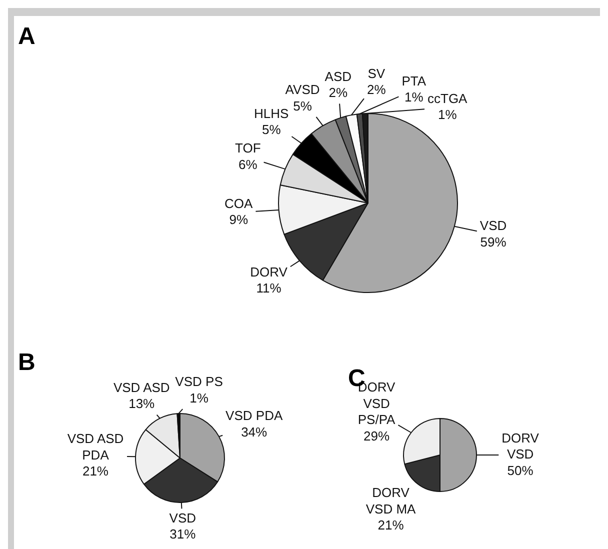  What do you see at coordinates (269, 272) in the screenshot?
I see `slice-label: DORV` at bounding box center [269, 272].